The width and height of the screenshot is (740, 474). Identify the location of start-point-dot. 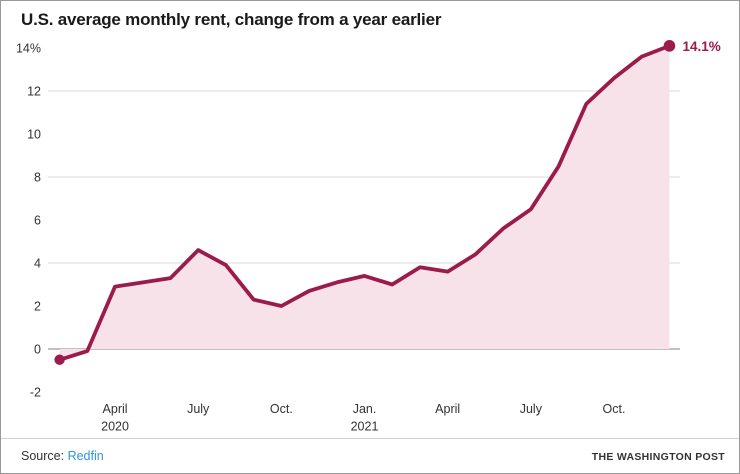
(59, 359).